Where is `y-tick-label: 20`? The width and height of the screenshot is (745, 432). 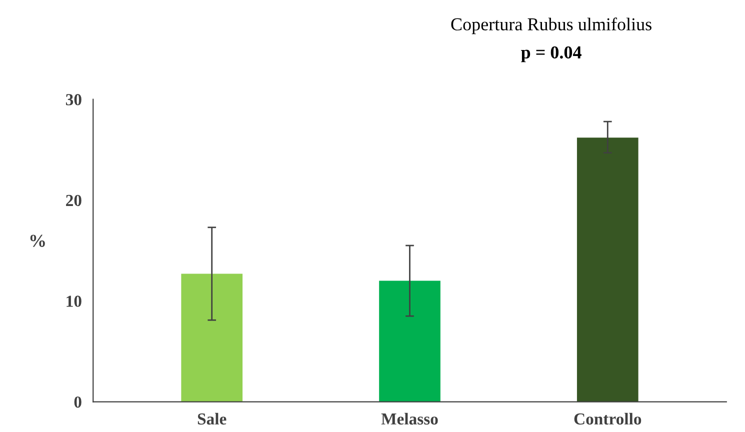
y-tick-label: 20 is located at coordinates (74, 200).